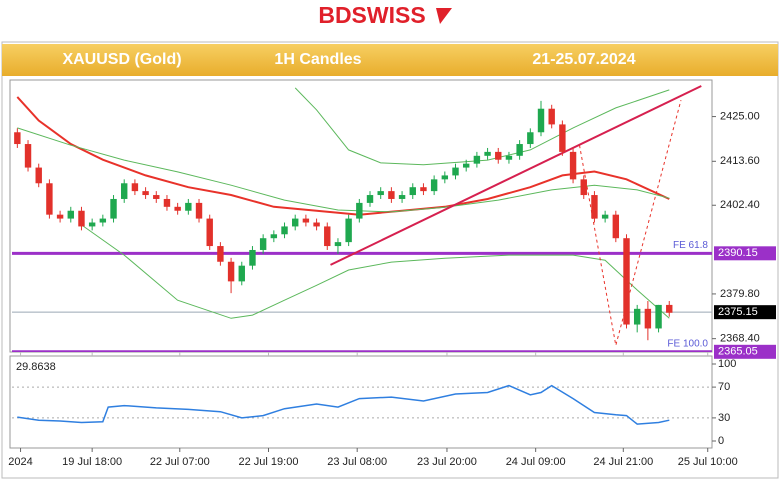 The height and width of the screenshot is (485, 780). I want to click on header-bar, so click(390, 60).